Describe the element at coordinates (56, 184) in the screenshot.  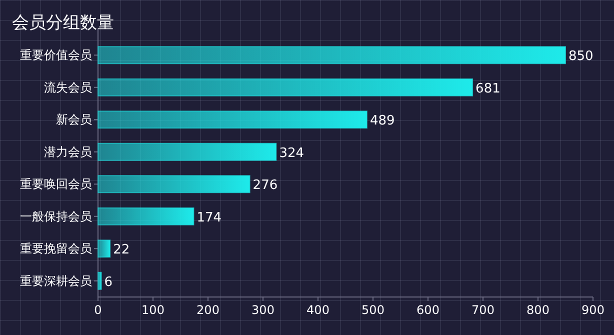
I see `y-tick-label: 重要唤回会员` at that location.